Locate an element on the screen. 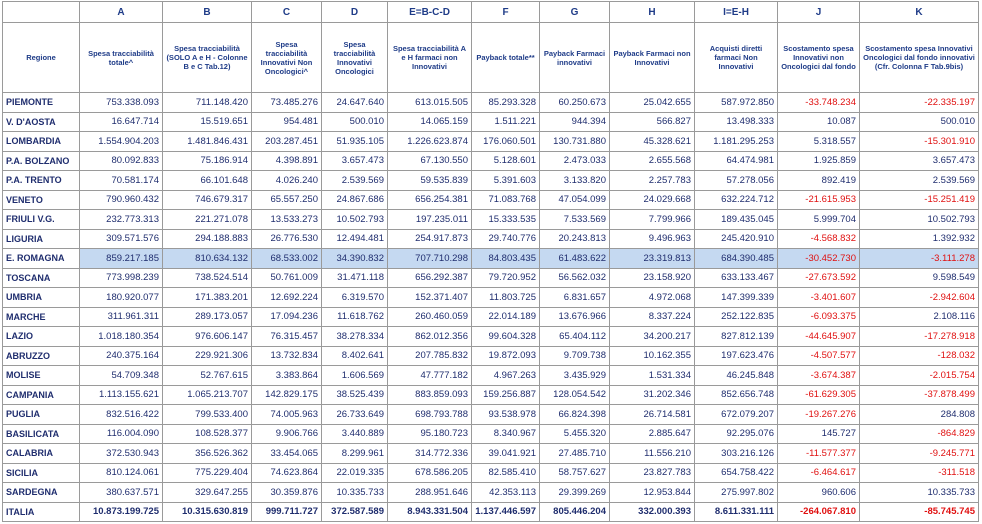  value-cell: 47.777.182 is located at coordinates (429, 375).